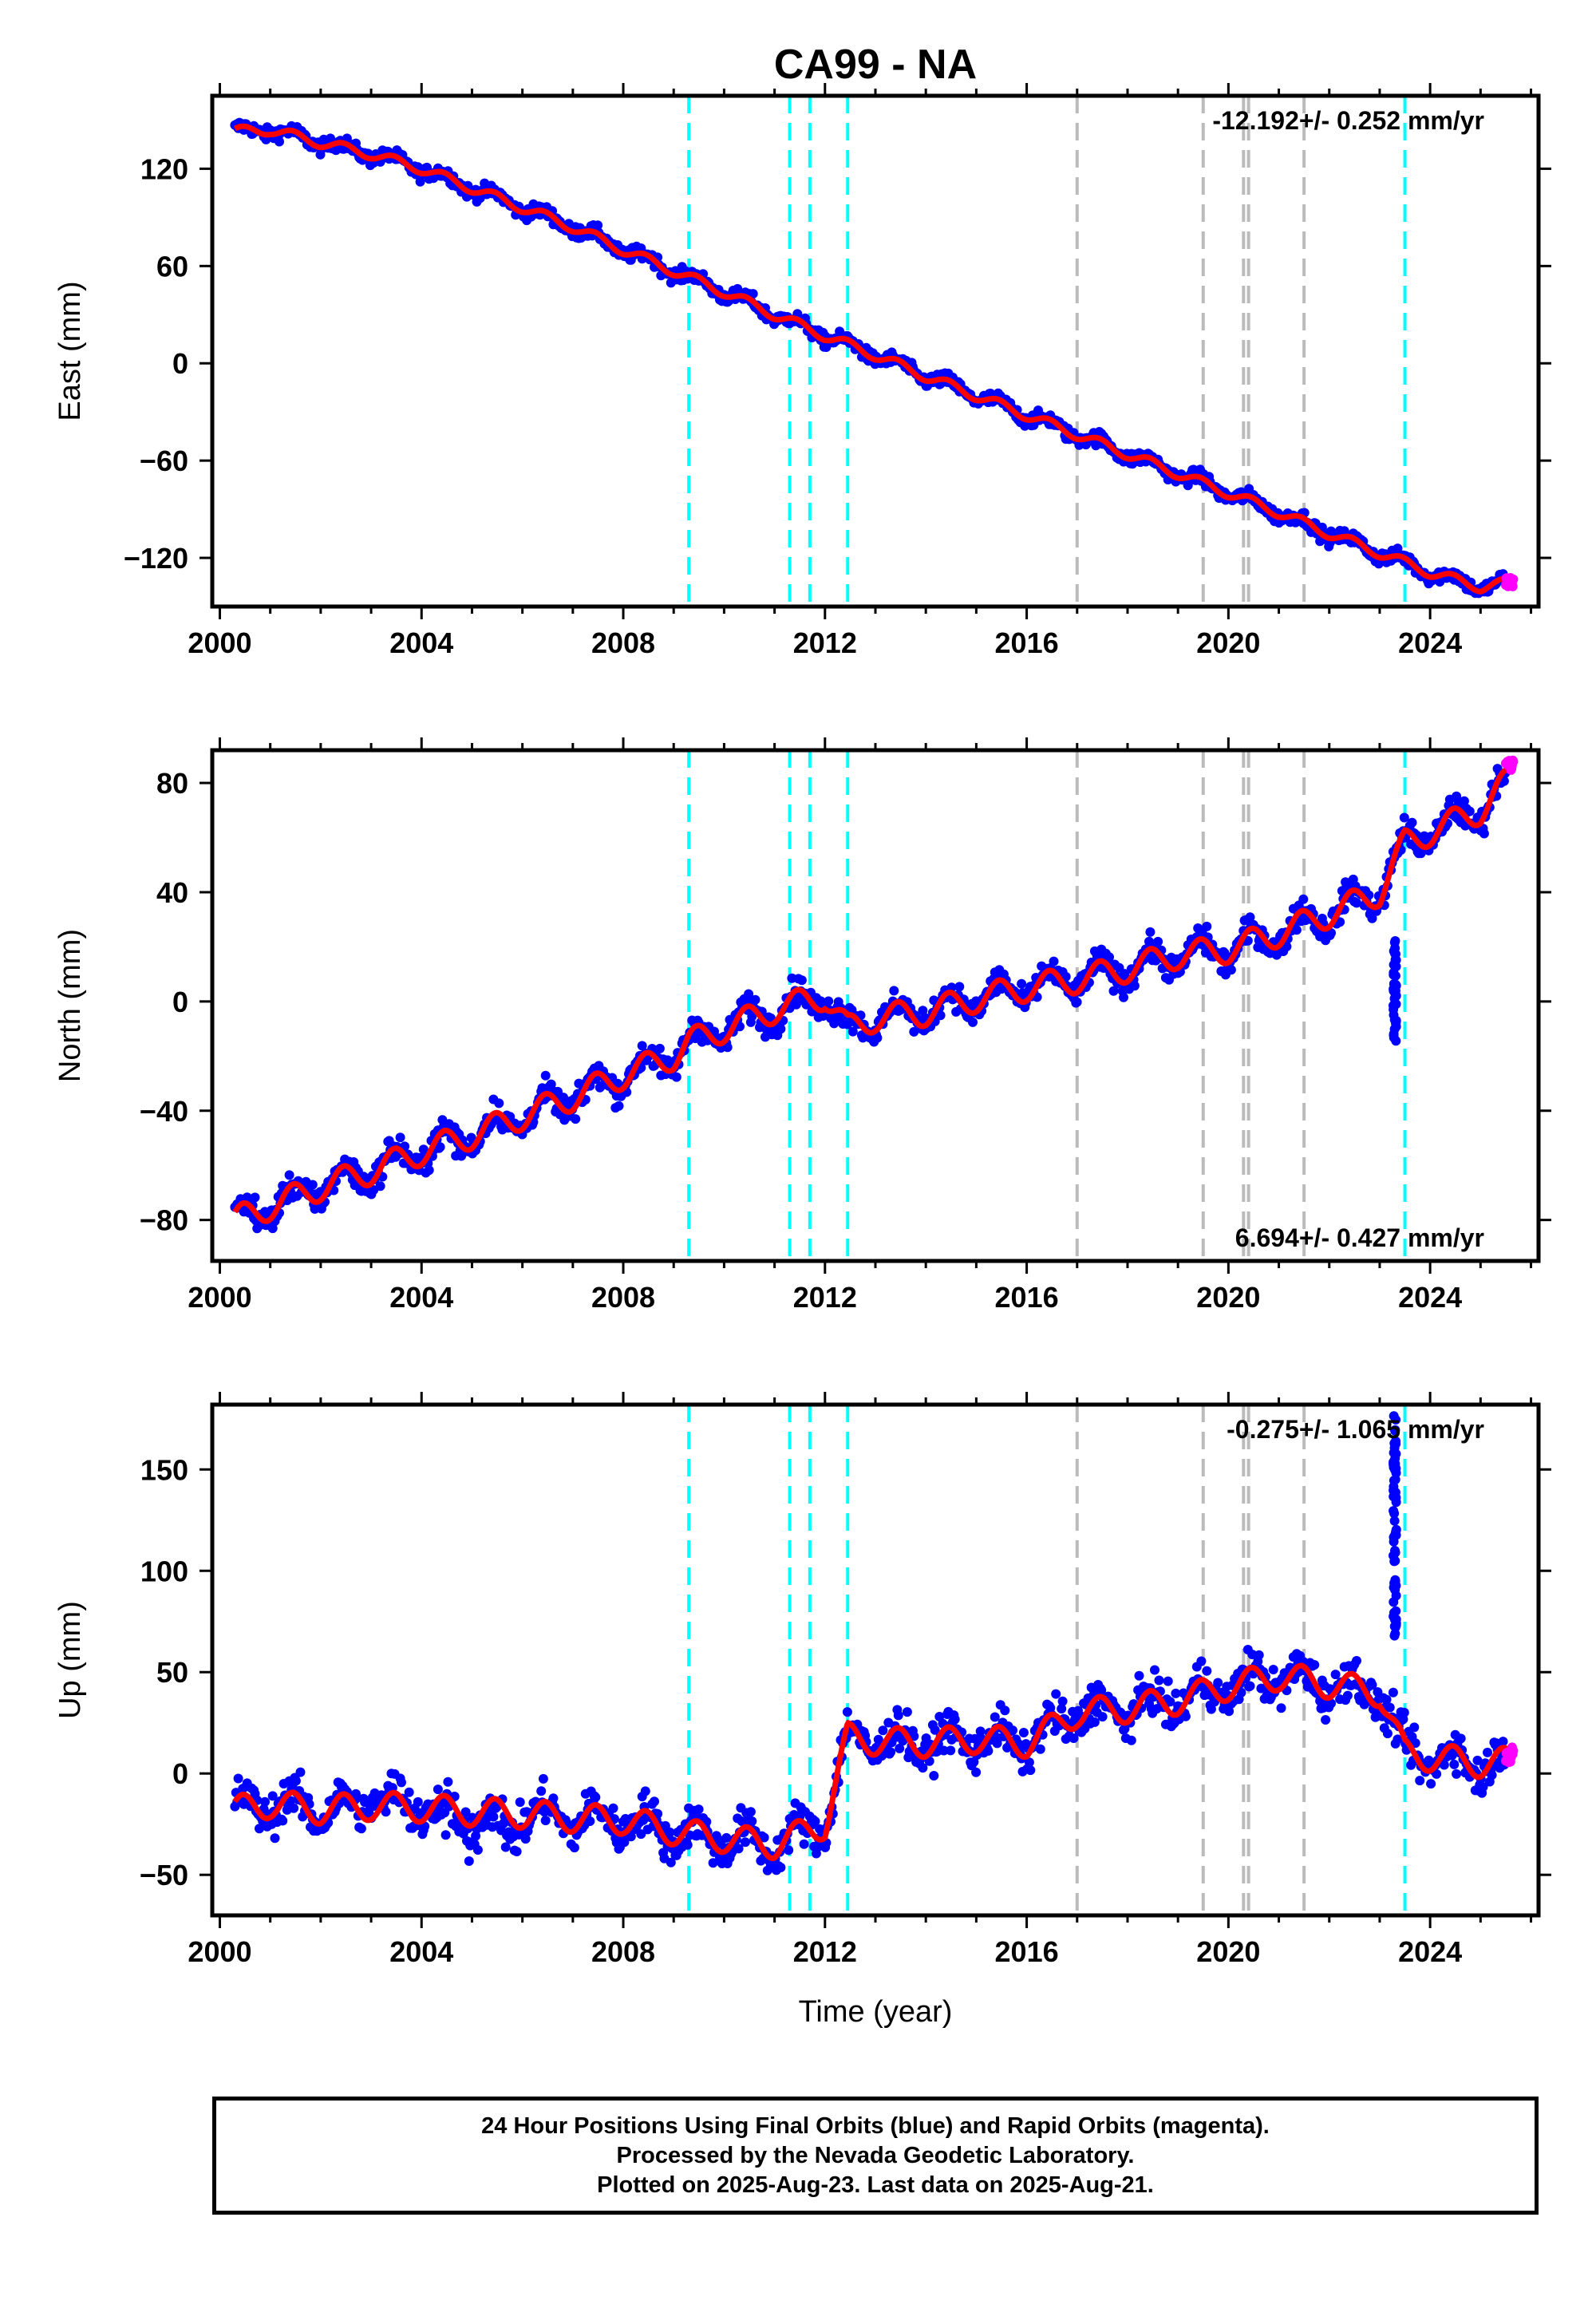 This screenshot has width=1596, height=2316. Describe the element at coordinates (172, 783) in the screenshot. I see `y-tick-label: 80` at that location.